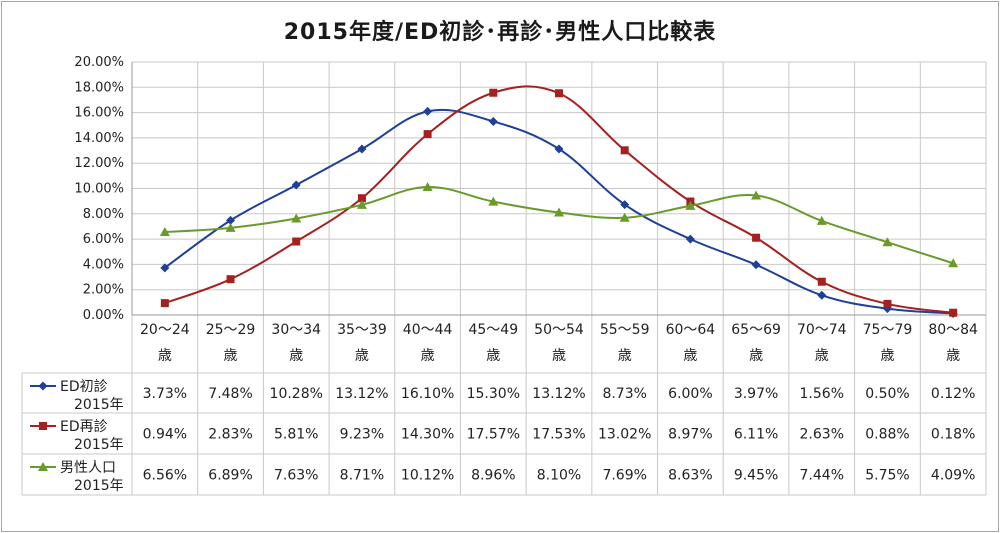 Image resolution: width=1000 pixels, height=533 pixels. What do you see at coordinates (756, 330) in the screenshot?
I see `x-category-label: 65～69` at bounding box center [756, 330].